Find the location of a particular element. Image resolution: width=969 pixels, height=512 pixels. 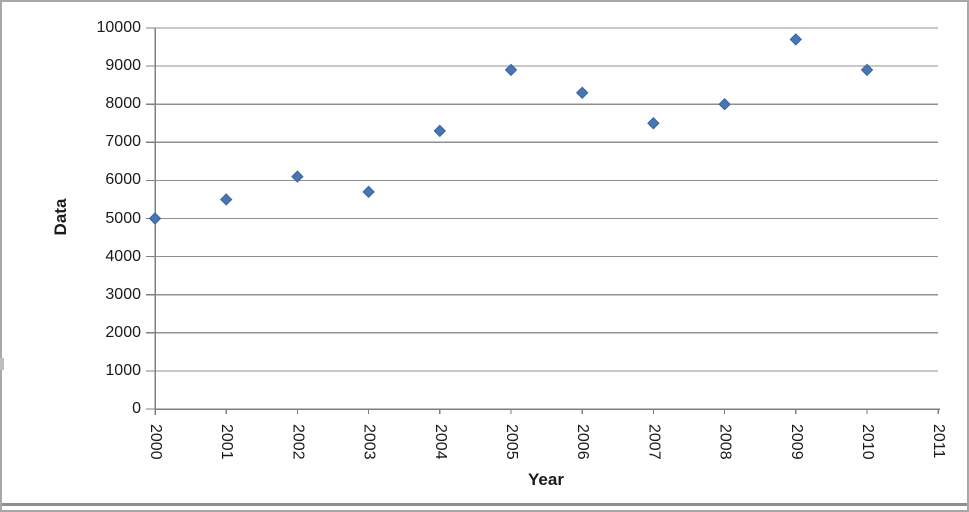

y-tick-label: 7000 is located at coordinates (123, 142).